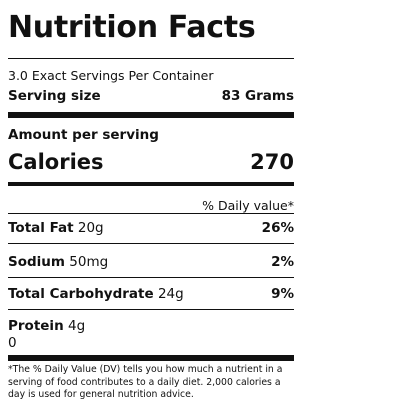 The height and width of the screenshot is (416, 416). I want to click on nutrient-amount: 4g, so click(76, 326).